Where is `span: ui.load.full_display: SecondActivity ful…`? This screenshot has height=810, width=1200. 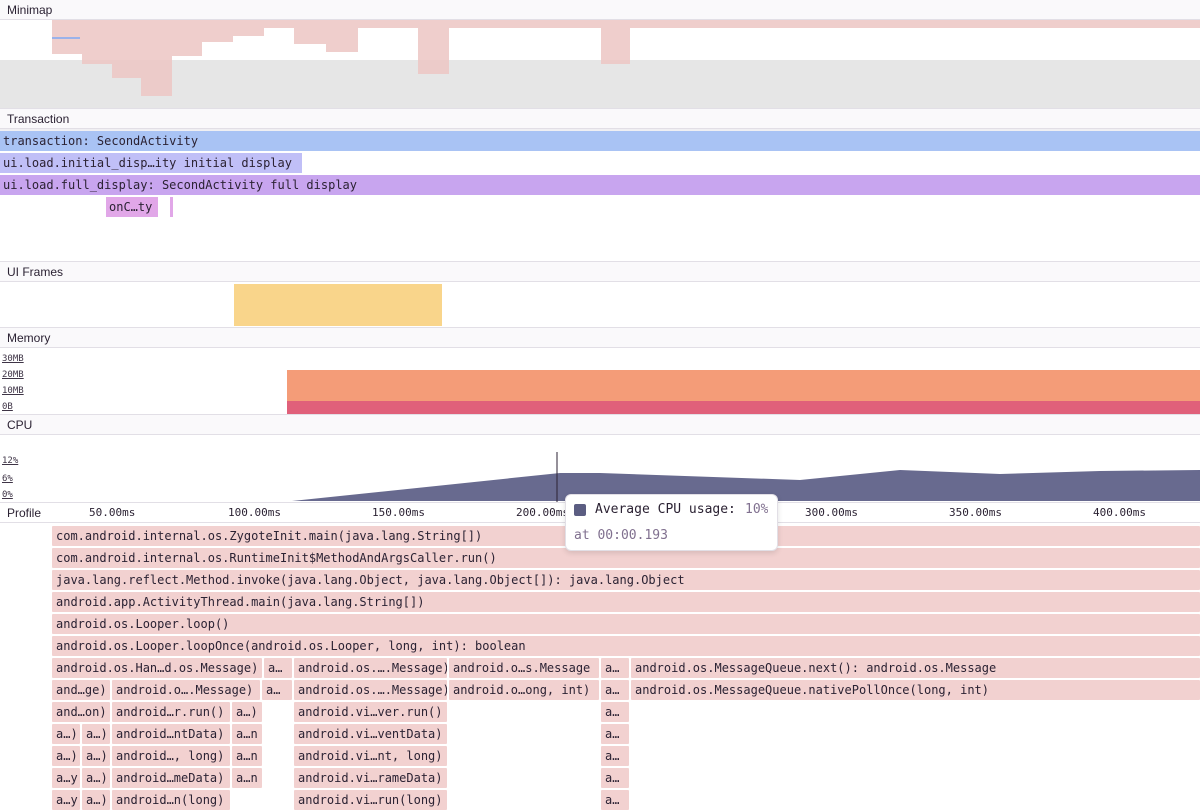 span: ui.load.full_display: SecondActivity ful… is located at coordinates (600, 185).